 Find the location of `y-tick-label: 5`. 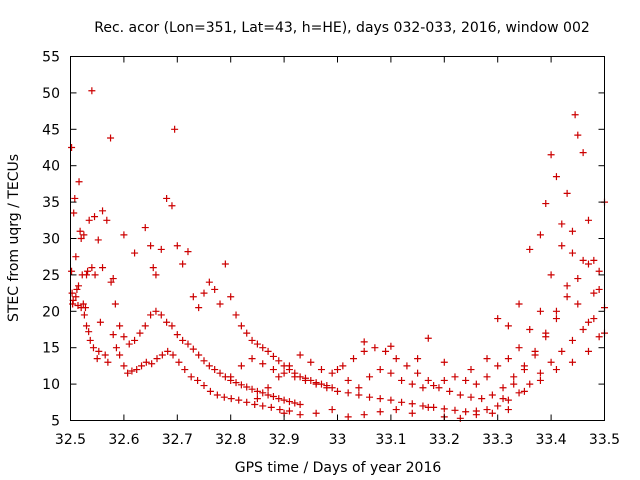

y-tick-label: 5 is located at coordinates (55, 422).